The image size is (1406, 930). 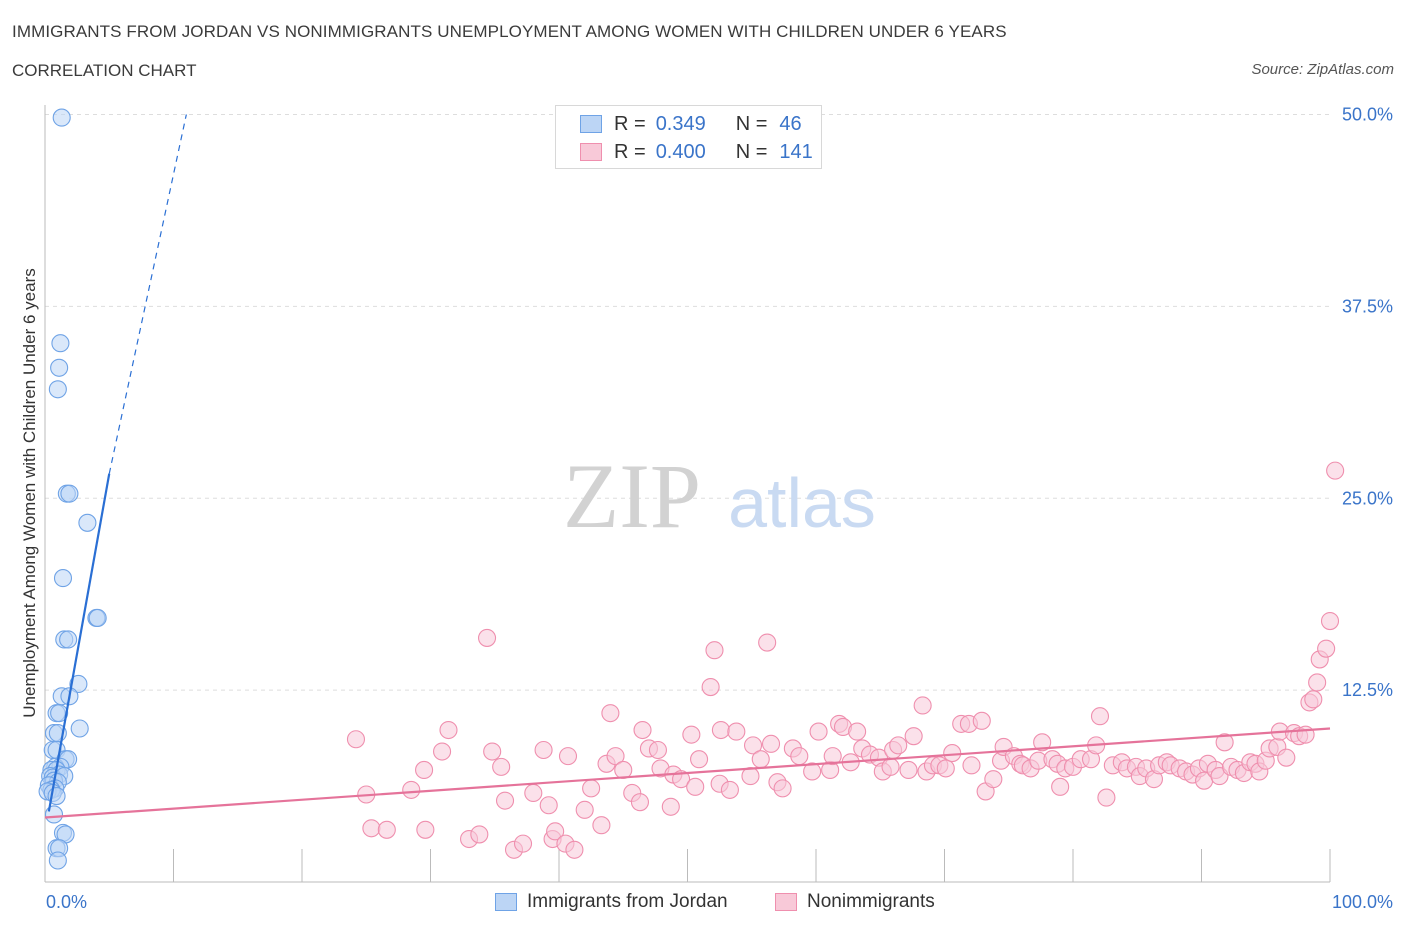 What do you see at coordinates (871, 901) in the screenshot?
I see `series-legend-label: Nonimmigrants` at bounding box center [871, 901].